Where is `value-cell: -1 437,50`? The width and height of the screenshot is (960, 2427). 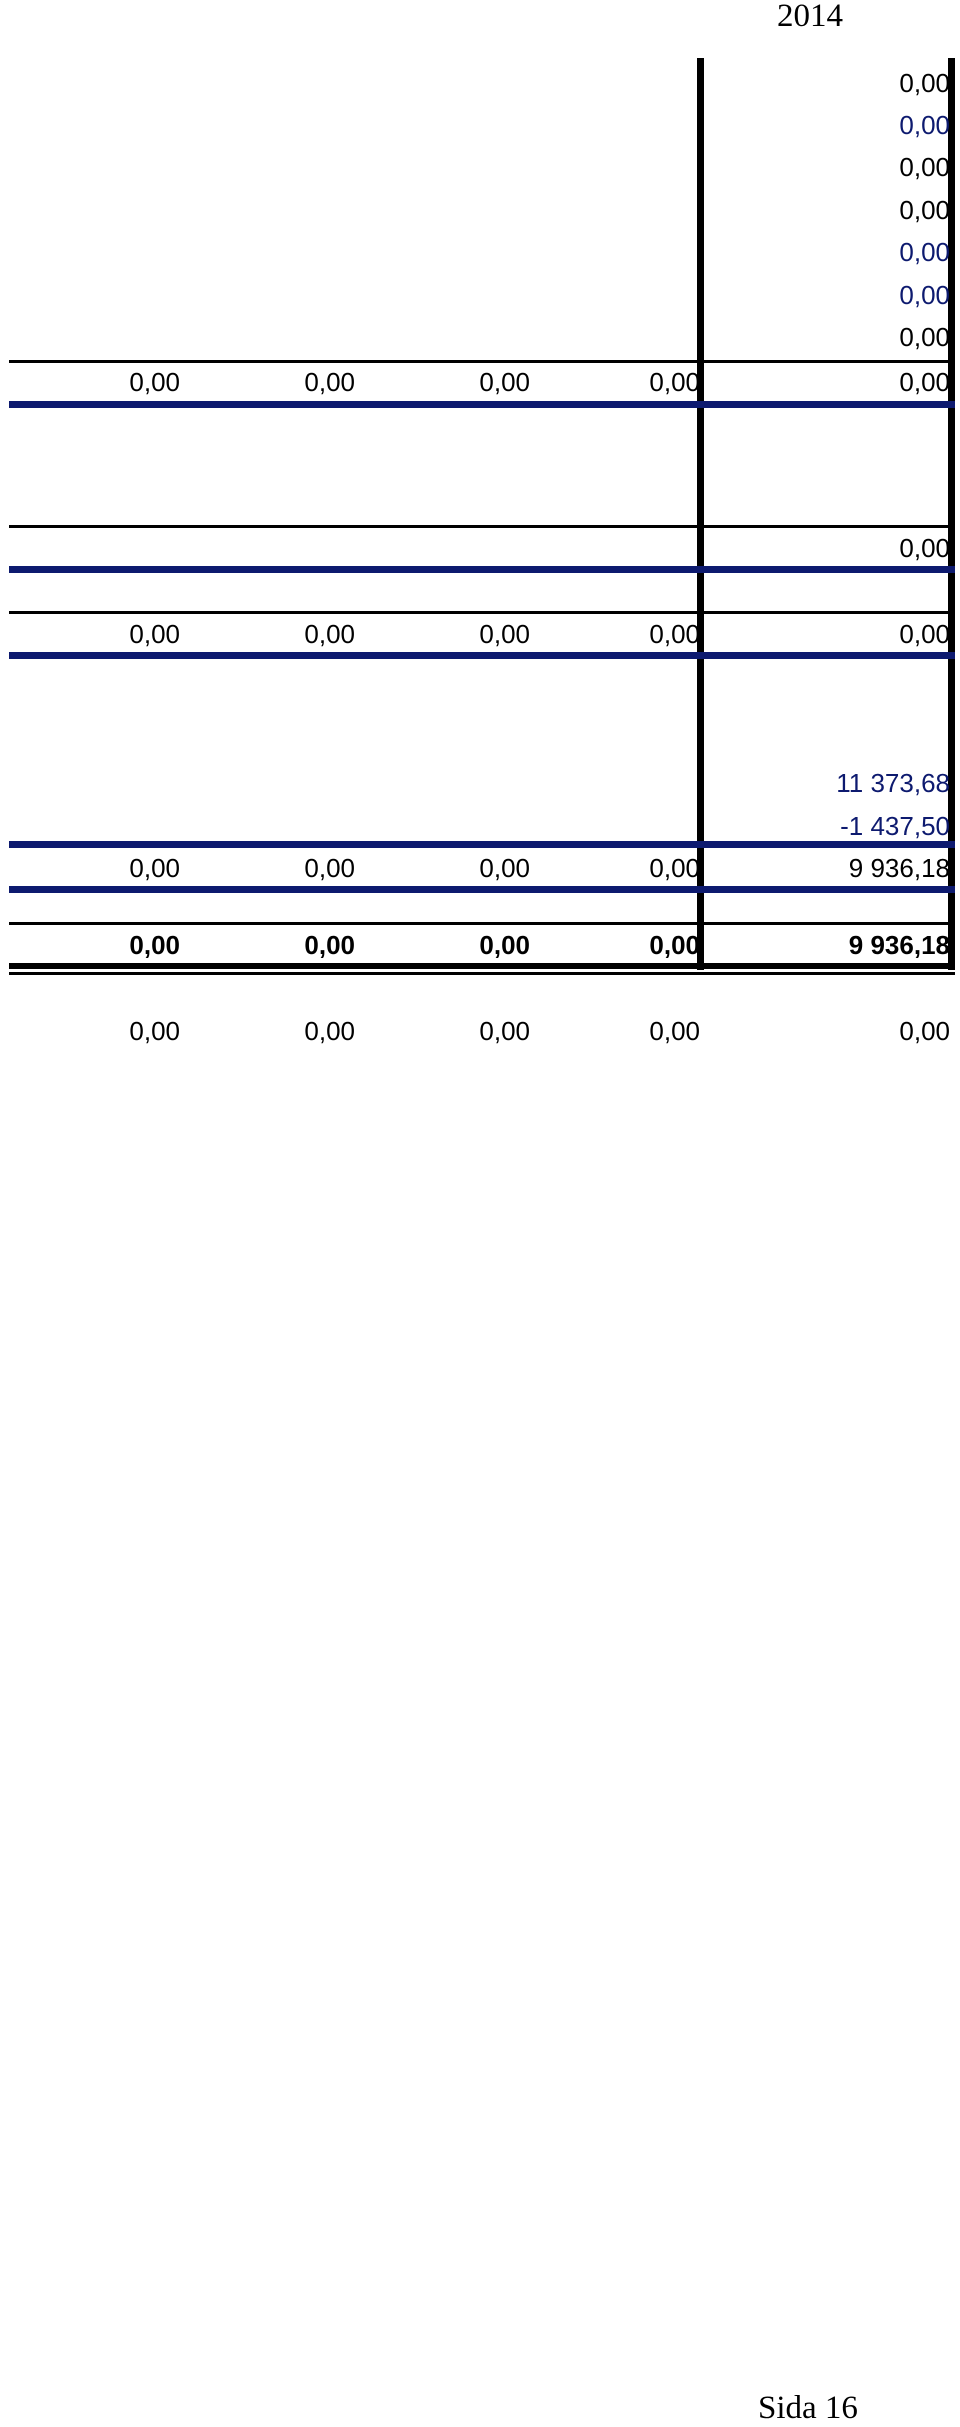
value-cell: -1 437,50 is located at coordinates (895, 826).